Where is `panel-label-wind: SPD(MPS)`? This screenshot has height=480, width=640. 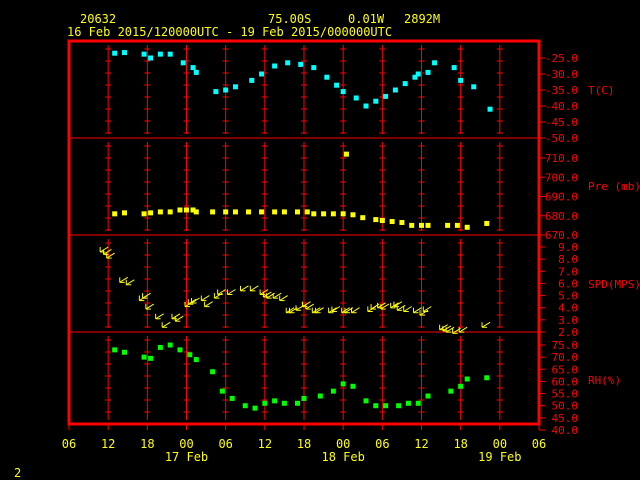 panel-label-wind: SPD(MPS) is located at coordinates (614, 284).